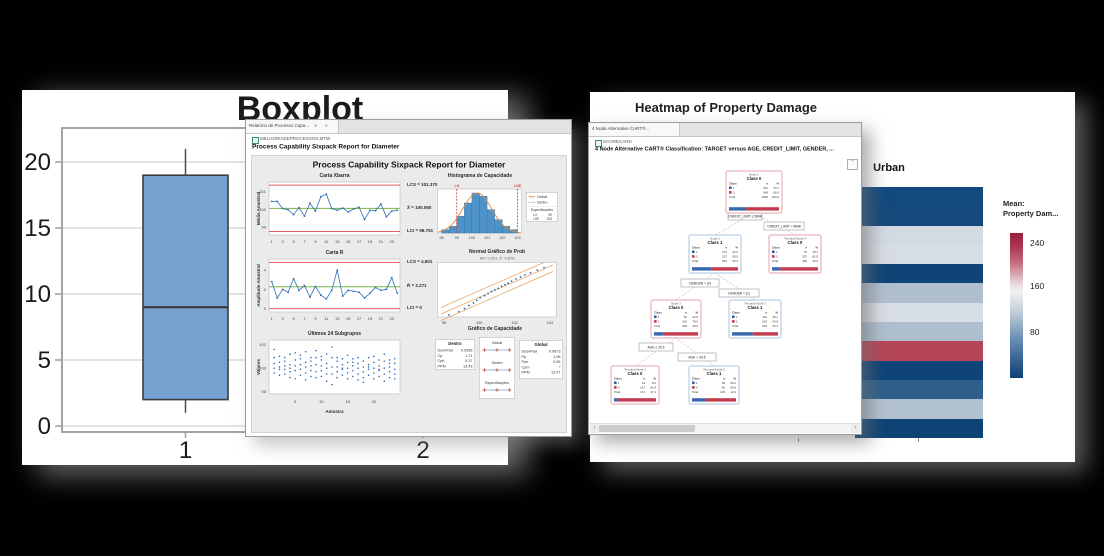 The width and height of the screenshot is (1104, 556). What do you see at coordinates (733, 392) in the screenshot?
I see `total-pct: 12.9` at bounding box center [733, 392].